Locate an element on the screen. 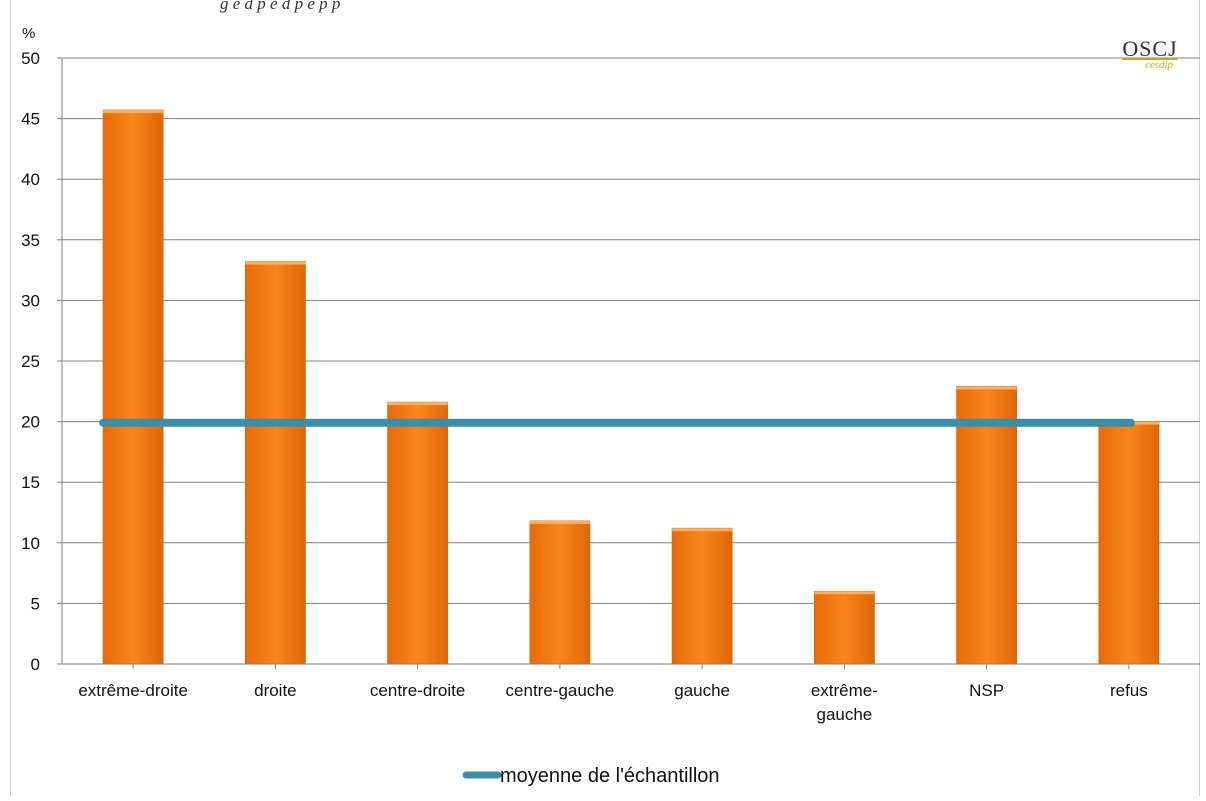 This screenshot has height=801, width=1206. y-tick-label: 35 is located at coordinates (30, 240).